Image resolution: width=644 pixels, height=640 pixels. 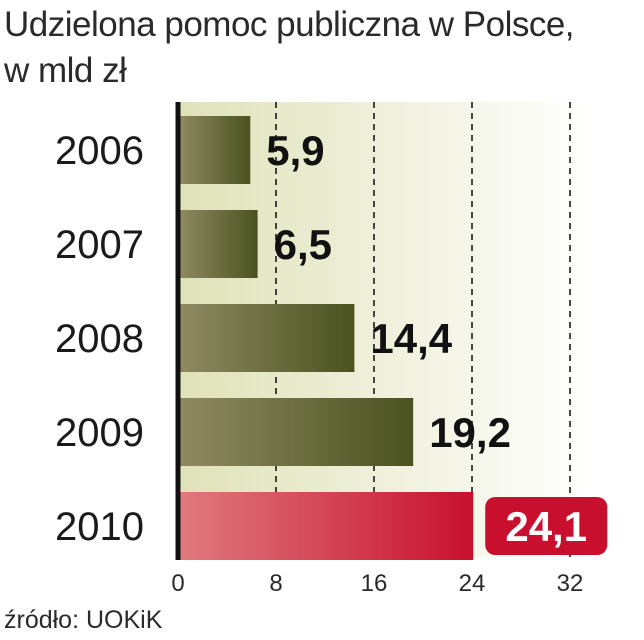 I want to click on title-line-2: w mld zł, so click(x=65, y=70).